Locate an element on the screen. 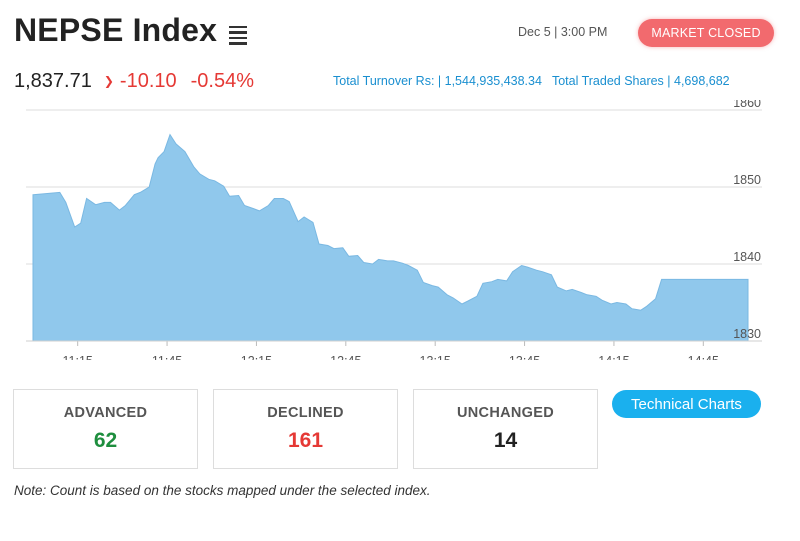 The height and width of the screenshot is (541, 800). x-tick-label: 14:15 is located at coordinates (613, 357).